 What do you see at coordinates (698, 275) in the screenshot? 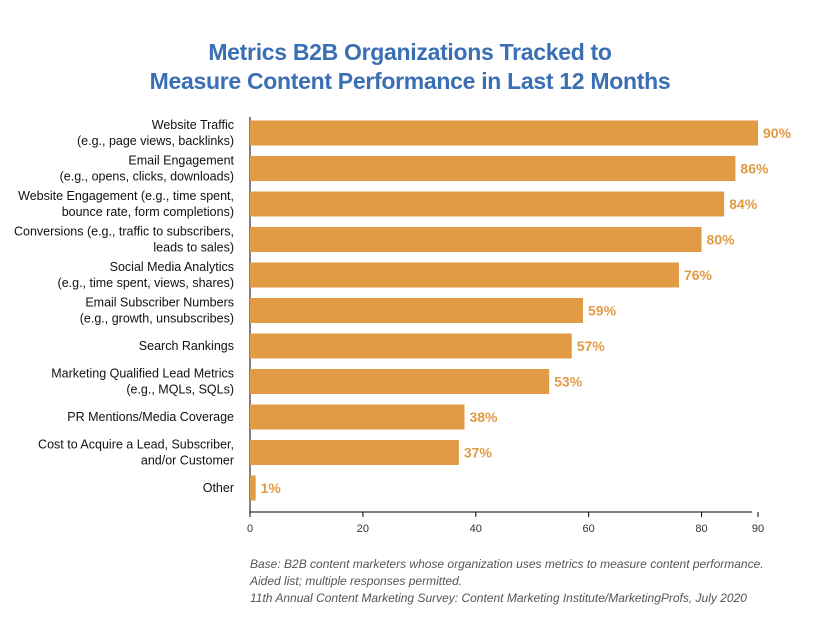
I see `data-label-5: 76%` at bounding box center [698, 275].